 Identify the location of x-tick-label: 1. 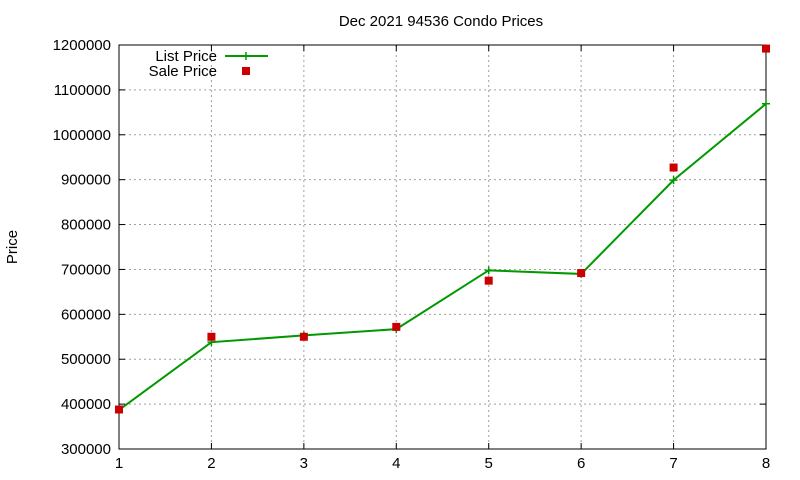
(119, 463).